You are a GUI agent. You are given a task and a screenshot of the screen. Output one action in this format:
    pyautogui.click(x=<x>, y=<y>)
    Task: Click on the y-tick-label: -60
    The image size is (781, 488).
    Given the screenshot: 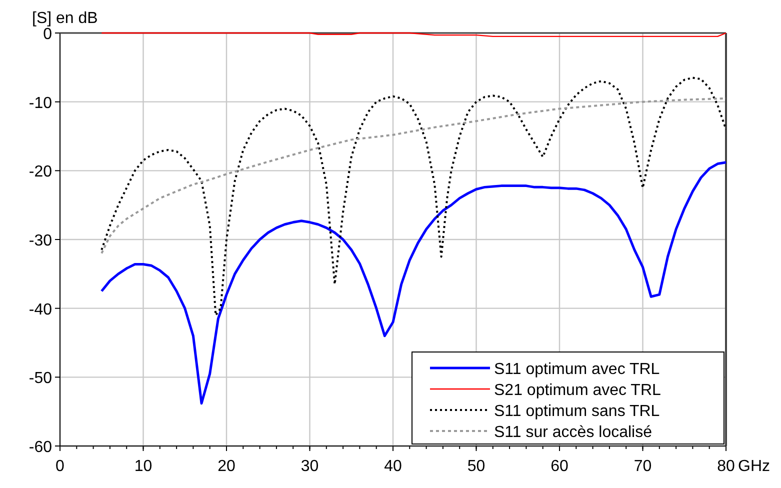 What is the action you would take?
    pyautogui.click(x=40, y=447)
    